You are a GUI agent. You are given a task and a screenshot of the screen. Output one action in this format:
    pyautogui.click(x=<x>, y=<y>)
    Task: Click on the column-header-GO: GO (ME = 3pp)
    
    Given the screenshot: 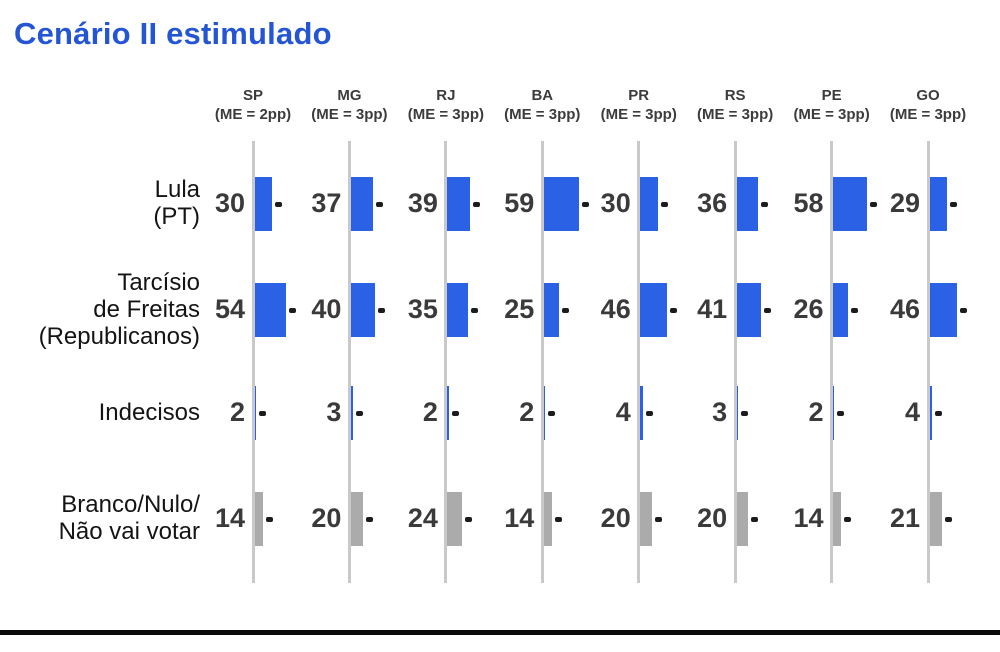 What is the action you would take?
    pyautogui.click(x=928, y=105)
    